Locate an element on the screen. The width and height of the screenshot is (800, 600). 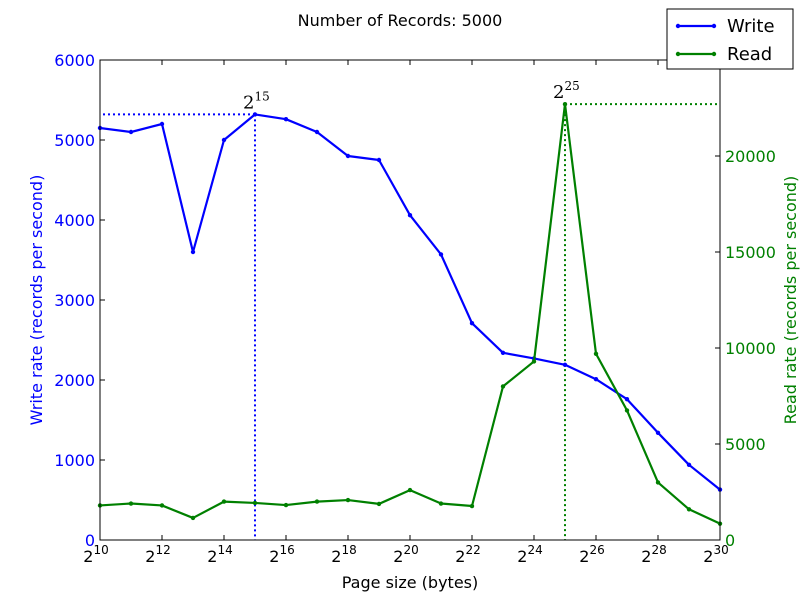
y-left-tick-label: 3000 is located at coordinates (74, 300).